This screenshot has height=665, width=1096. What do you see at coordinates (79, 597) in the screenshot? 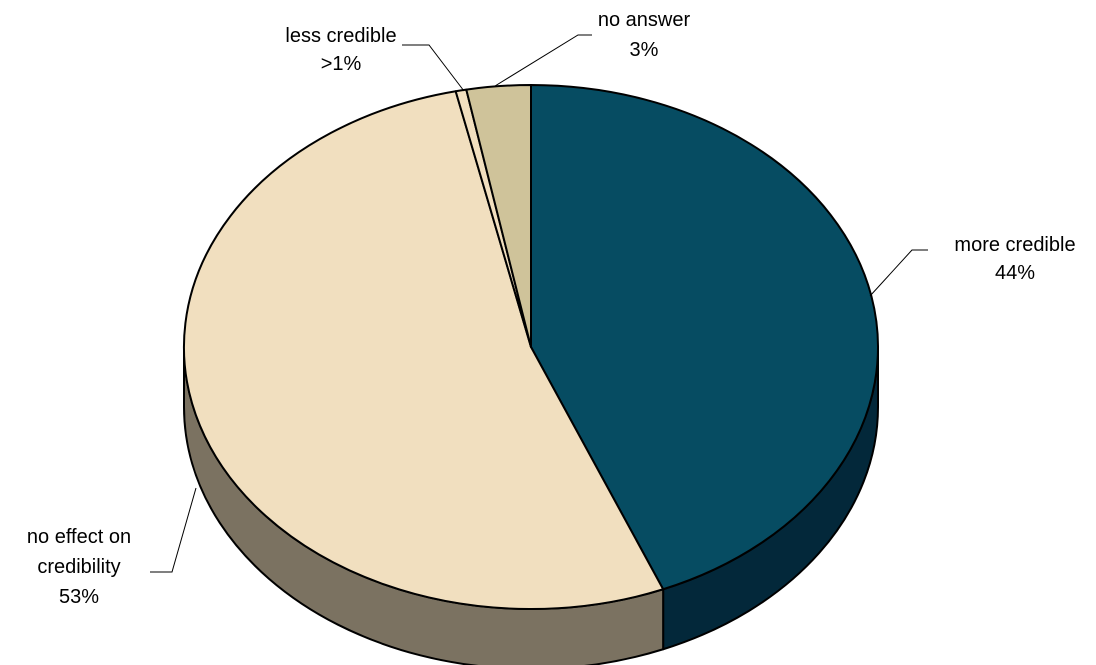
I see `slice-value-no-effect: 53%` at bounding box center [79, 597].